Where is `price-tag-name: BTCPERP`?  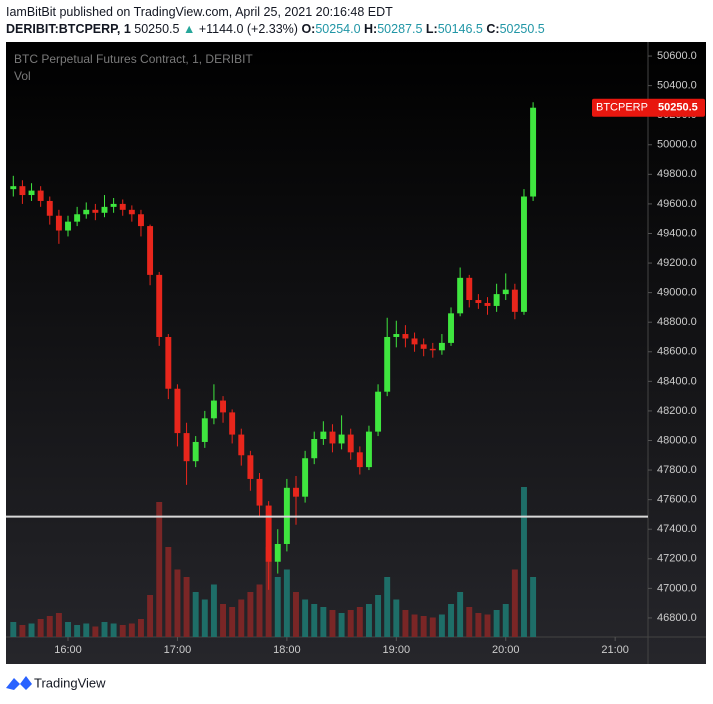 price-tag-name: BTCPERP is located at coordinates (622, 108).